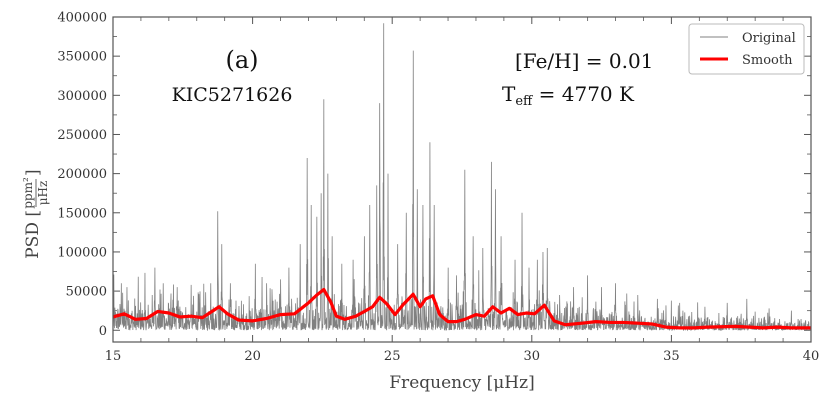 Image resolution: width=831 pixels, height=404 pixels. I want to click on y-tick-label: 400000, so click(82, 18).